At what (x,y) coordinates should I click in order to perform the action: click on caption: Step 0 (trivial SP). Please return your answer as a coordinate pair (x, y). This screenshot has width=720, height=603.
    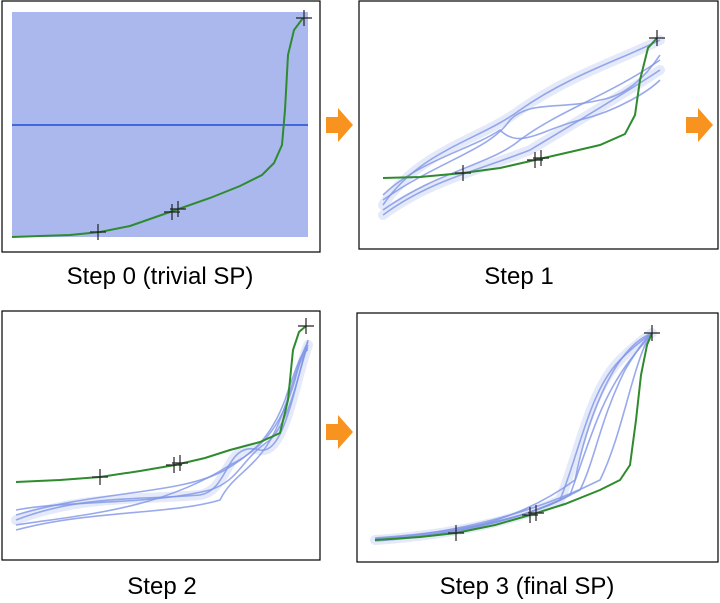
    Looking at the image, I should click on (160, 276).